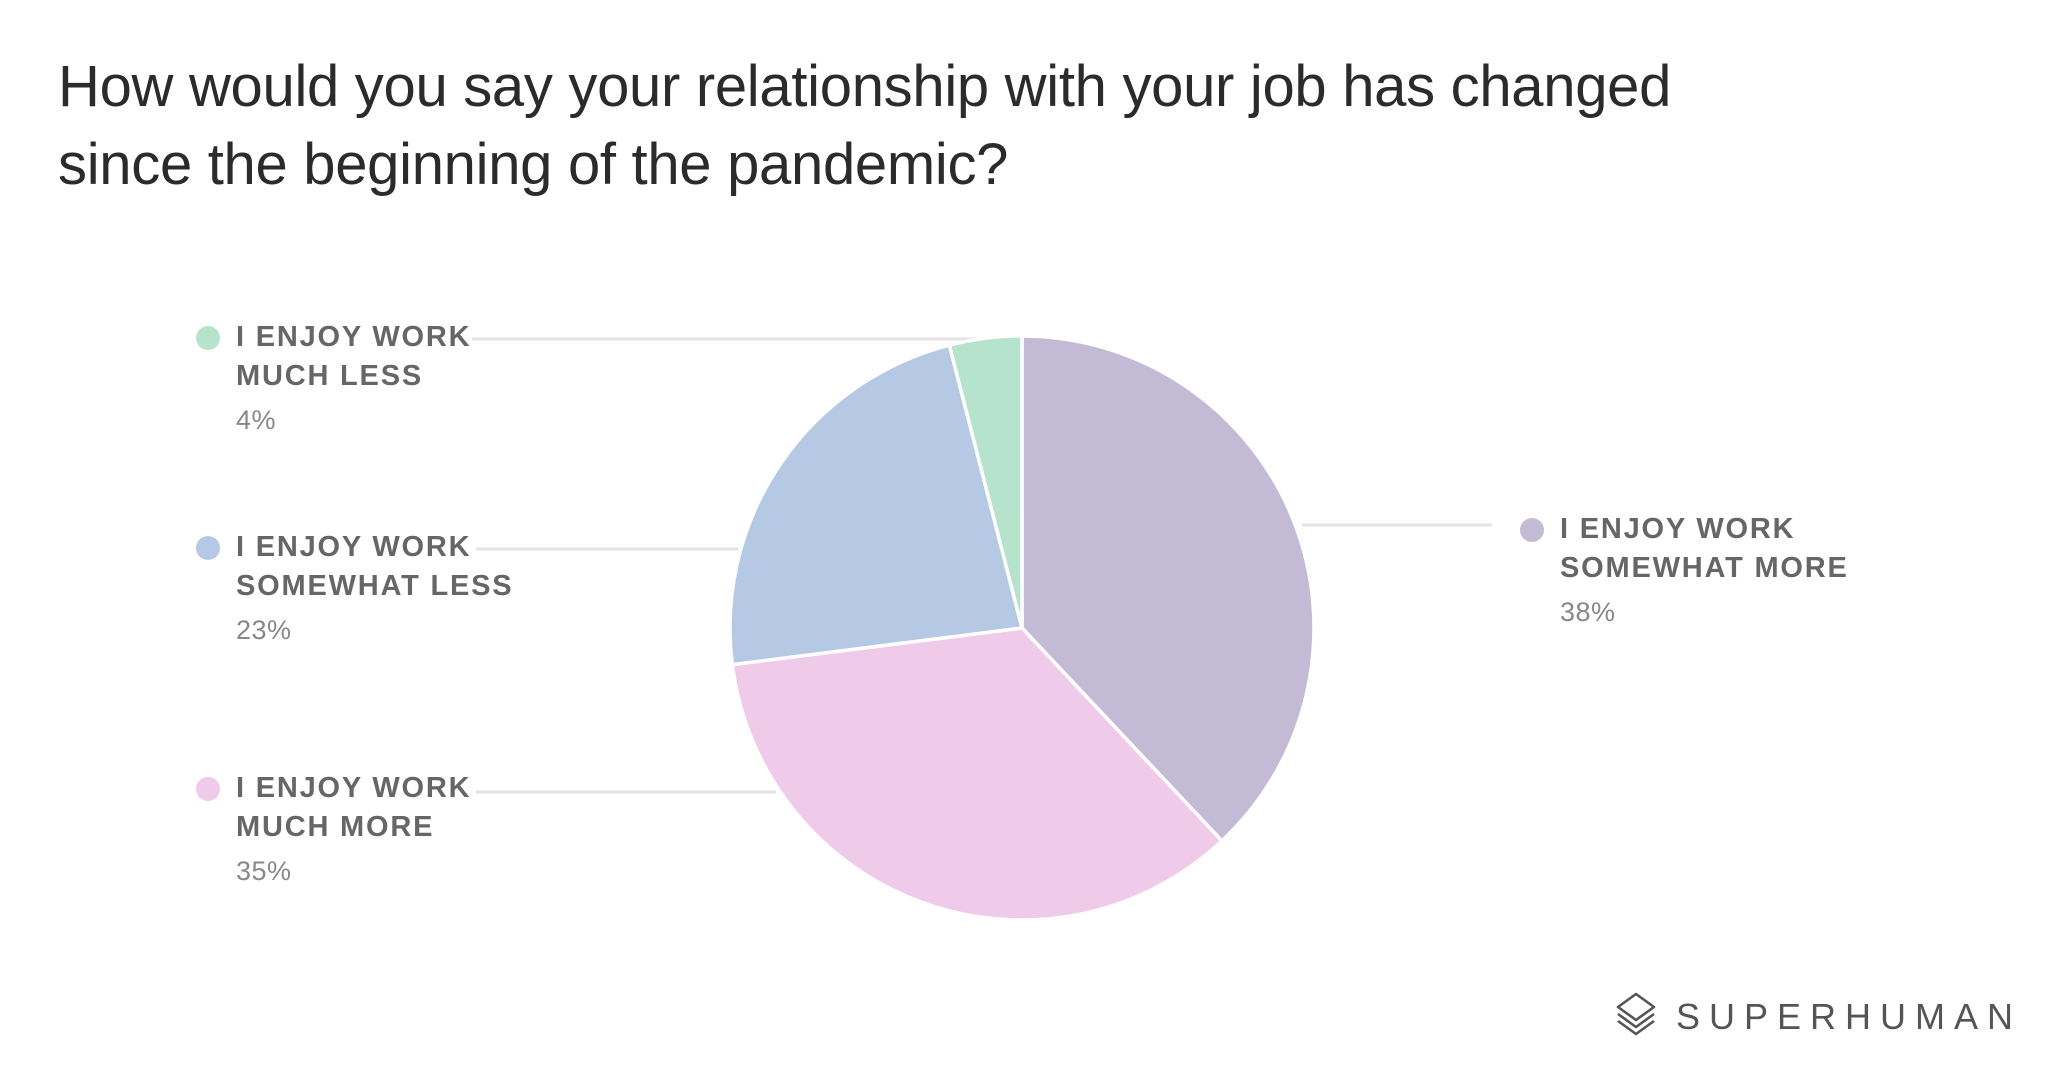 Image resolution: width=2048 pixels, height=1065 pixels. Describe the element at coordinates (208, 338) in the screenshot. I see `legend-dot-much-less` at that location.